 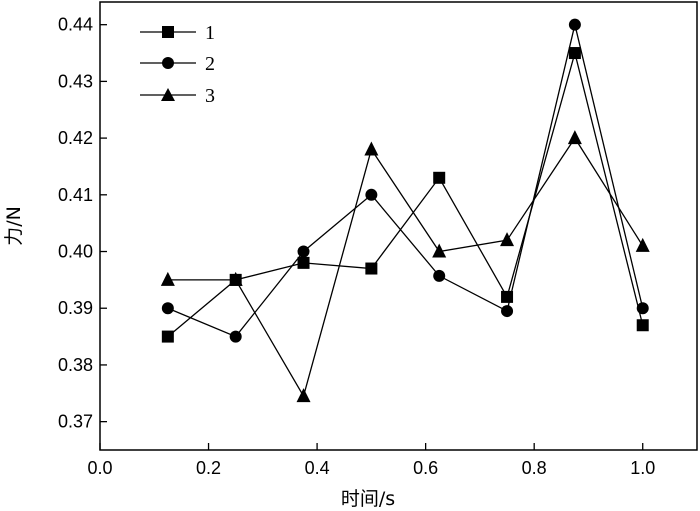 I want to click on legend-entry-2: 2, so click(x=177, y=64).